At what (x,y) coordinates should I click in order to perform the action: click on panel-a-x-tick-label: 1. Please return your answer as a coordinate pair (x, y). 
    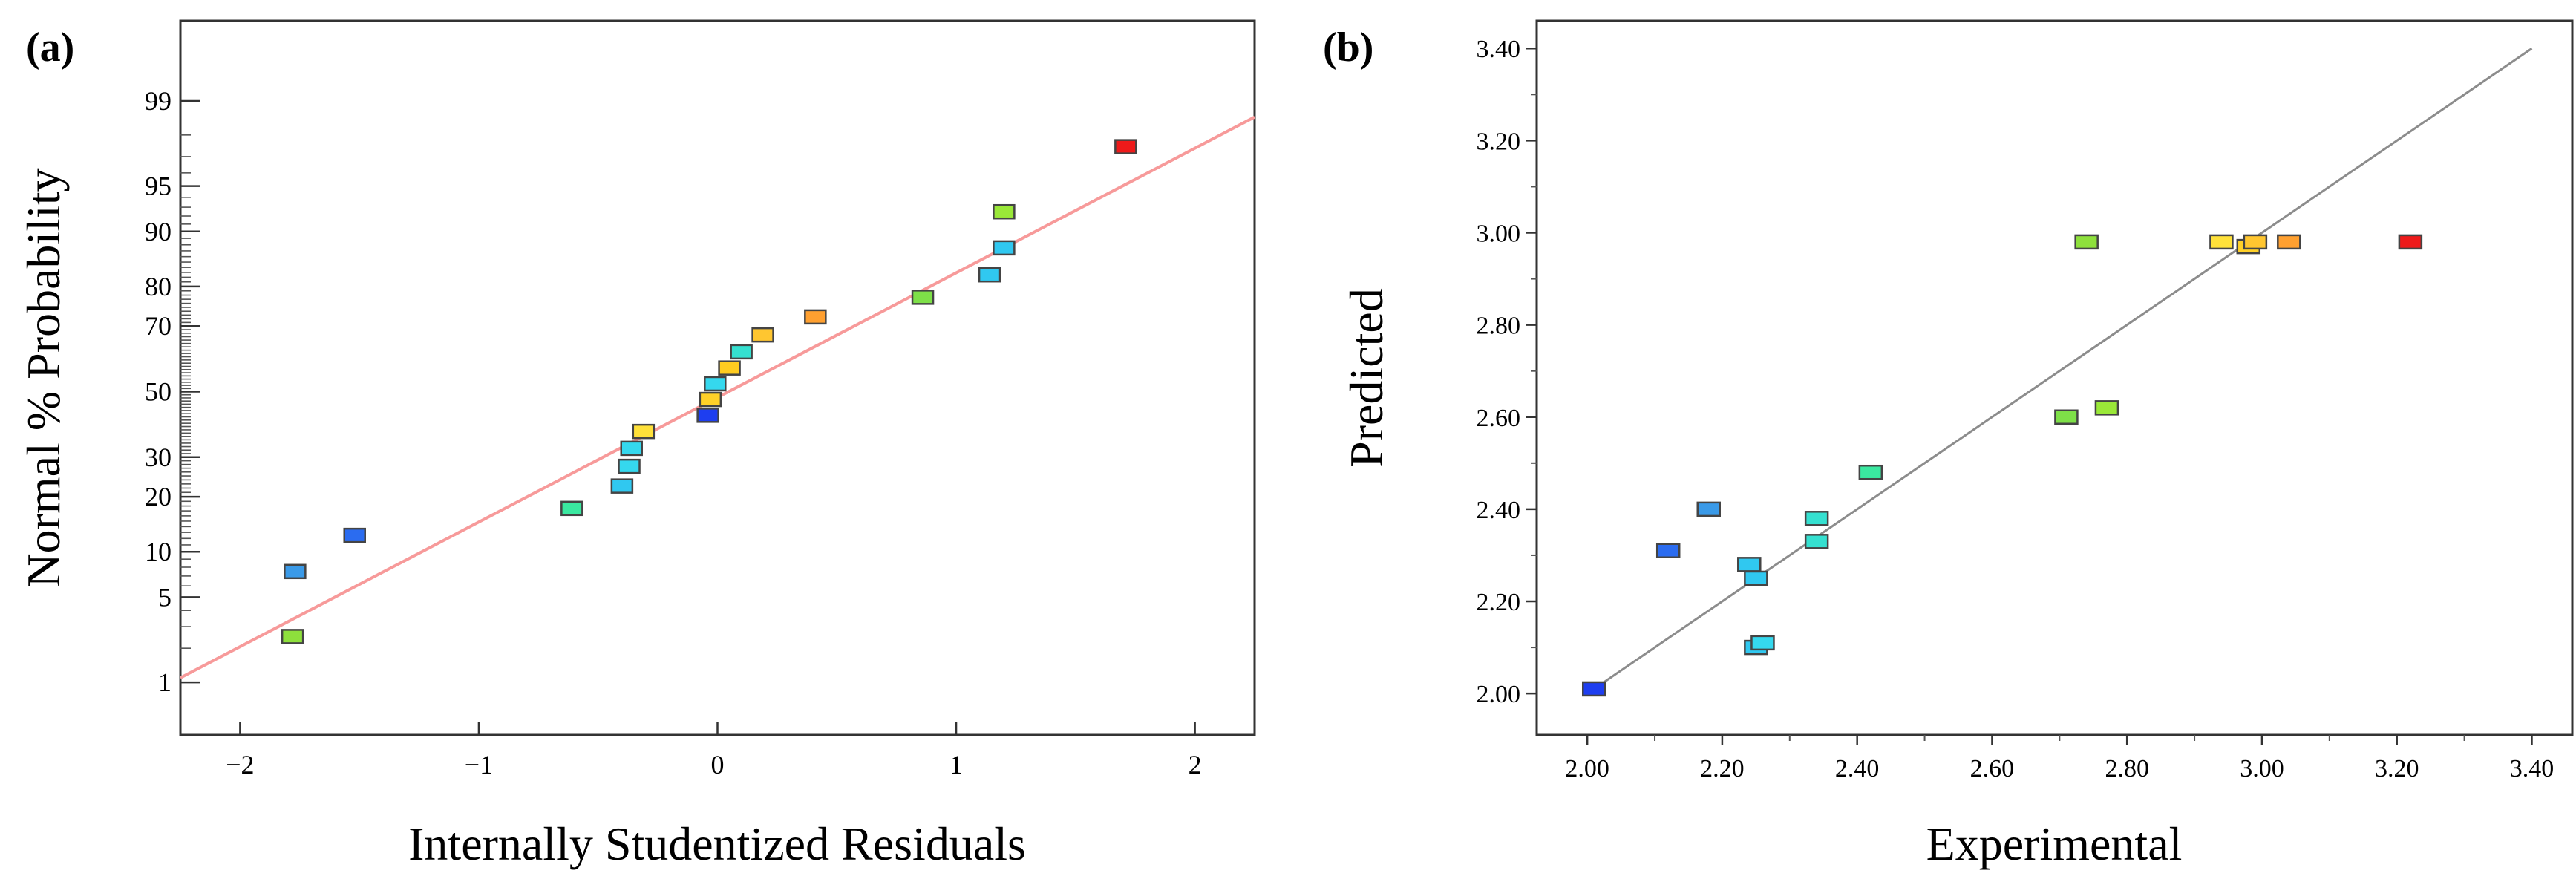
    Looking at the image, I should click on (956, 765).